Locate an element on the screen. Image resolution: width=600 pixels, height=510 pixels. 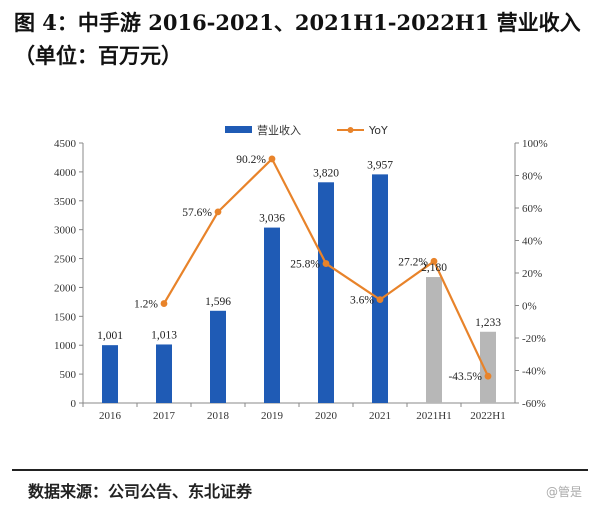
x-tick-label: 2016 is located at coordinates (110, 416).